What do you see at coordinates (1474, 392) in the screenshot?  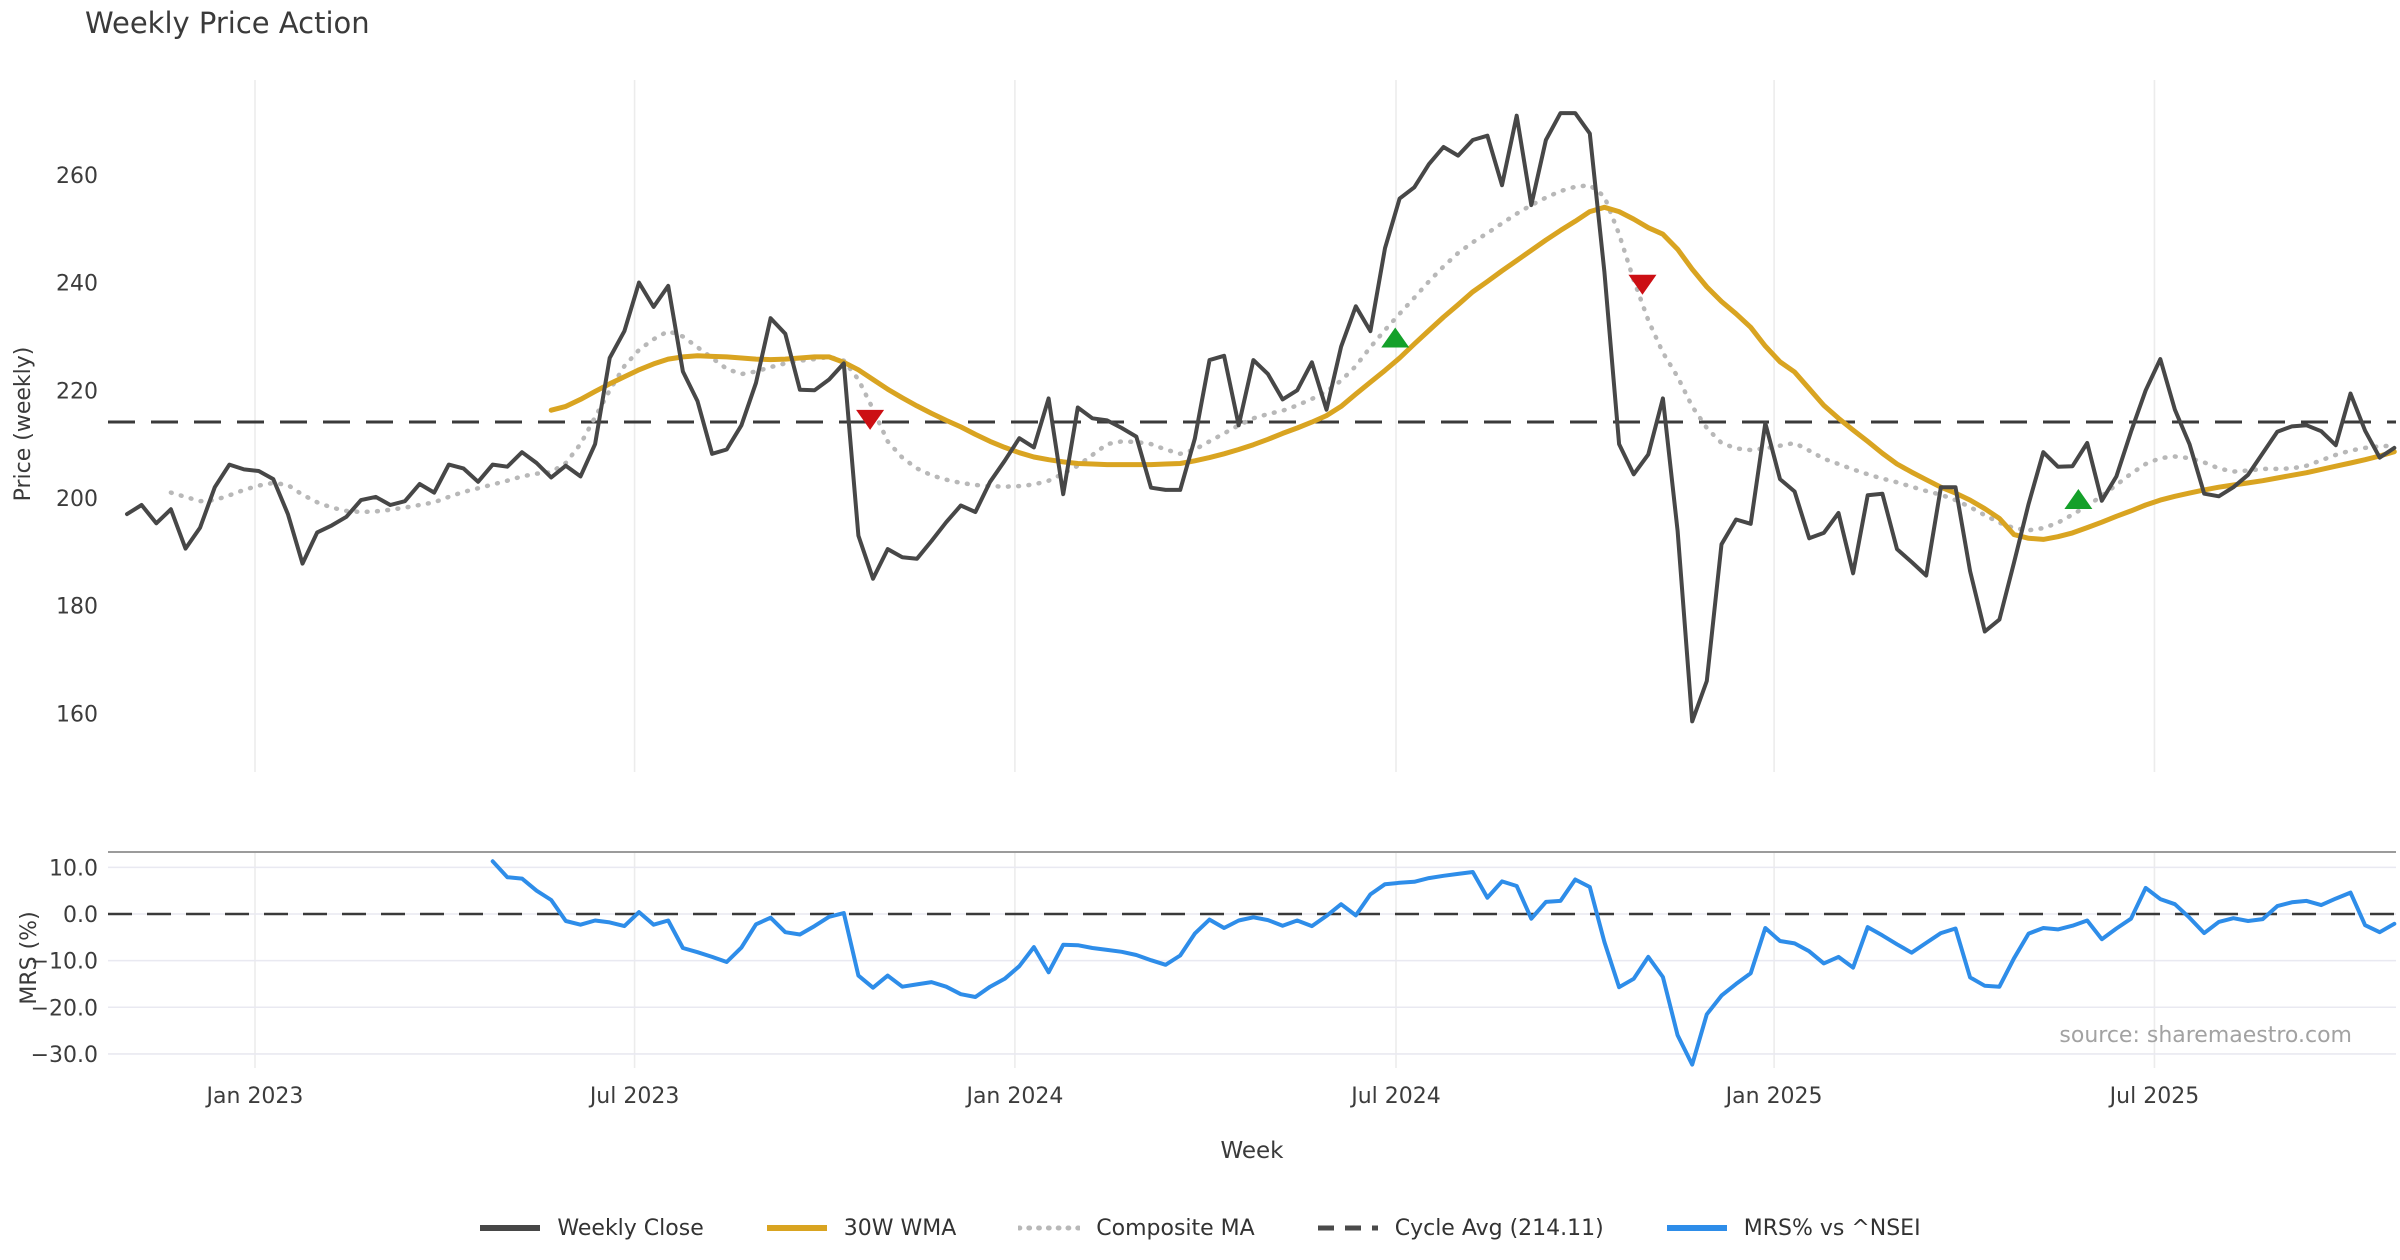 I see `signal-markers` at bounding box center [1474, 392].